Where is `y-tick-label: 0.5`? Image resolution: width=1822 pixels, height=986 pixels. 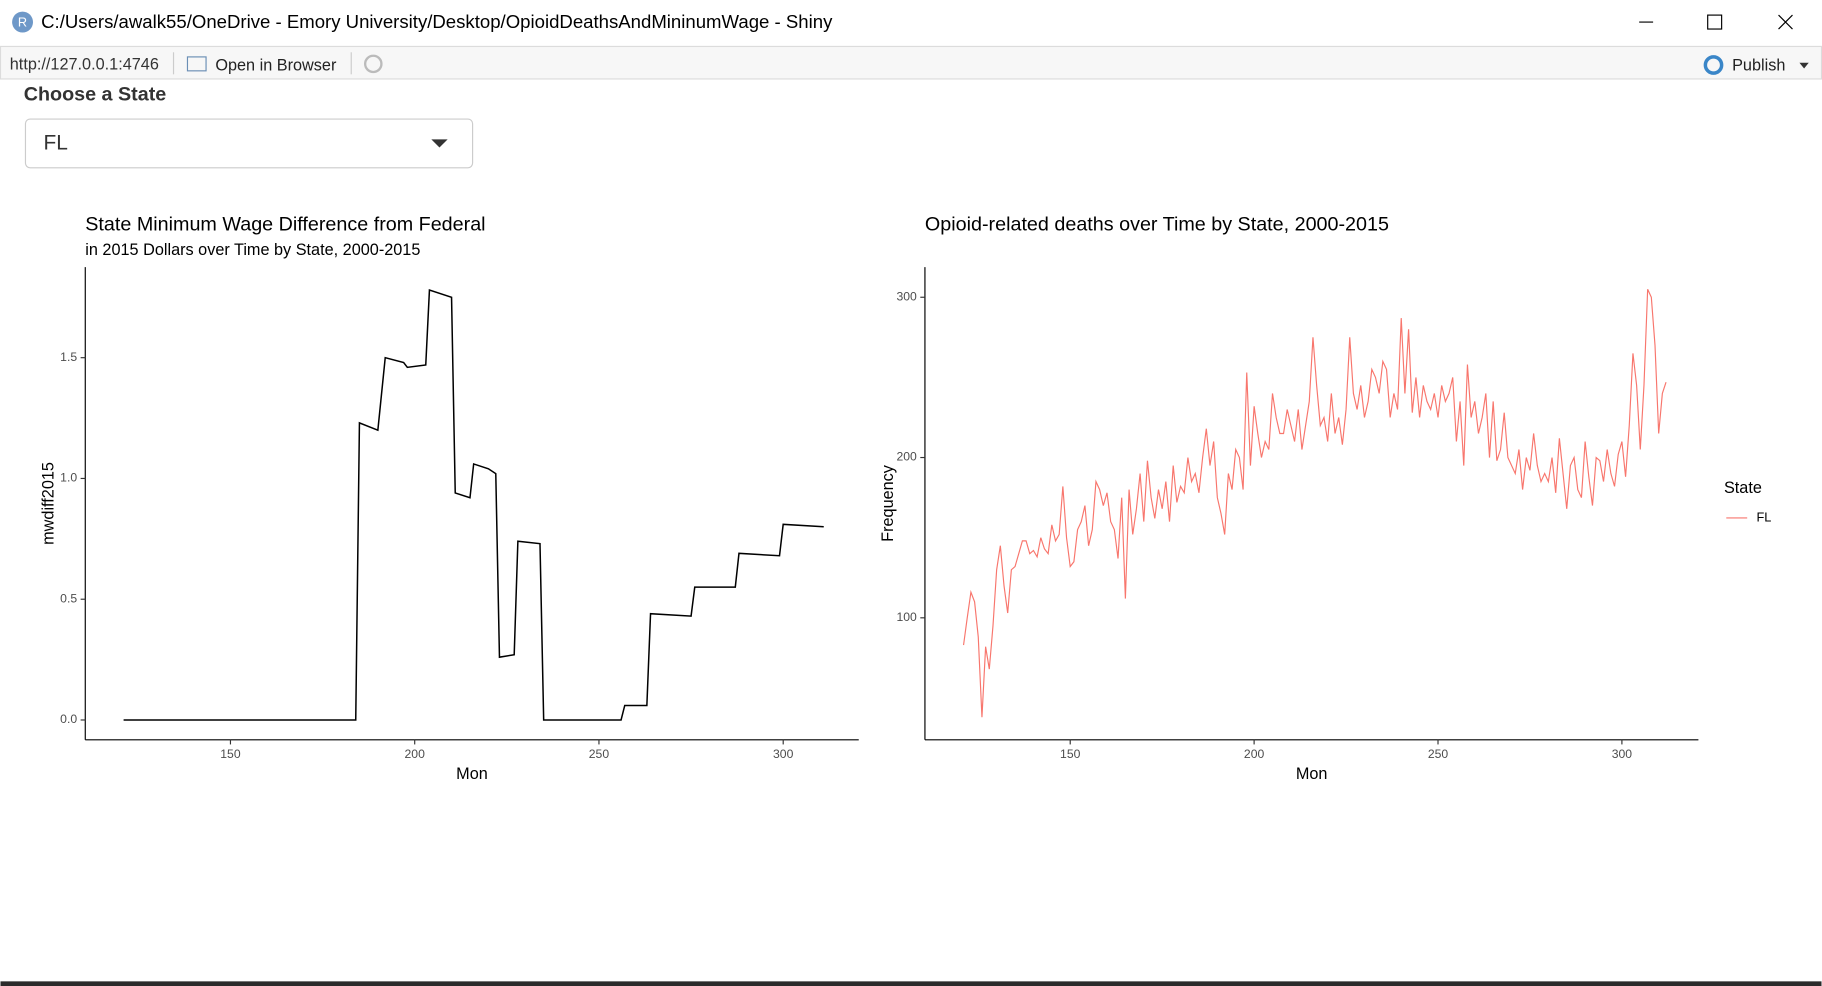 y-tick-label: 0.5 is located at coordinates (68, 598).